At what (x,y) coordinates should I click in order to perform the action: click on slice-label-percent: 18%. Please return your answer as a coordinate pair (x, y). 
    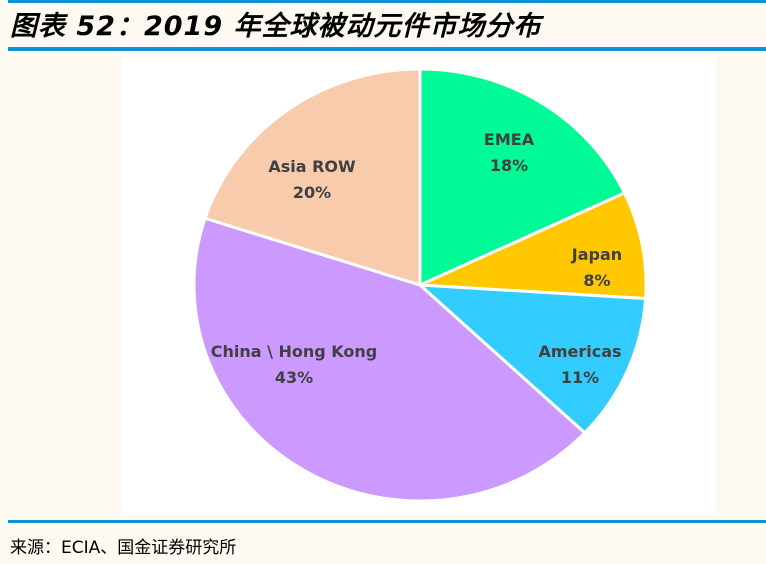
    Looking at the image, I should click on (509, 165).